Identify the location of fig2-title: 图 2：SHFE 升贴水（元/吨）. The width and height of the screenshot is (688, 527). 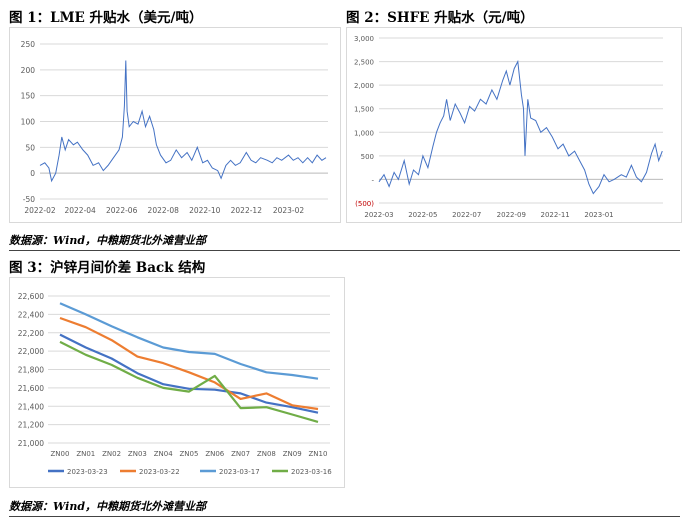
(440, 18).